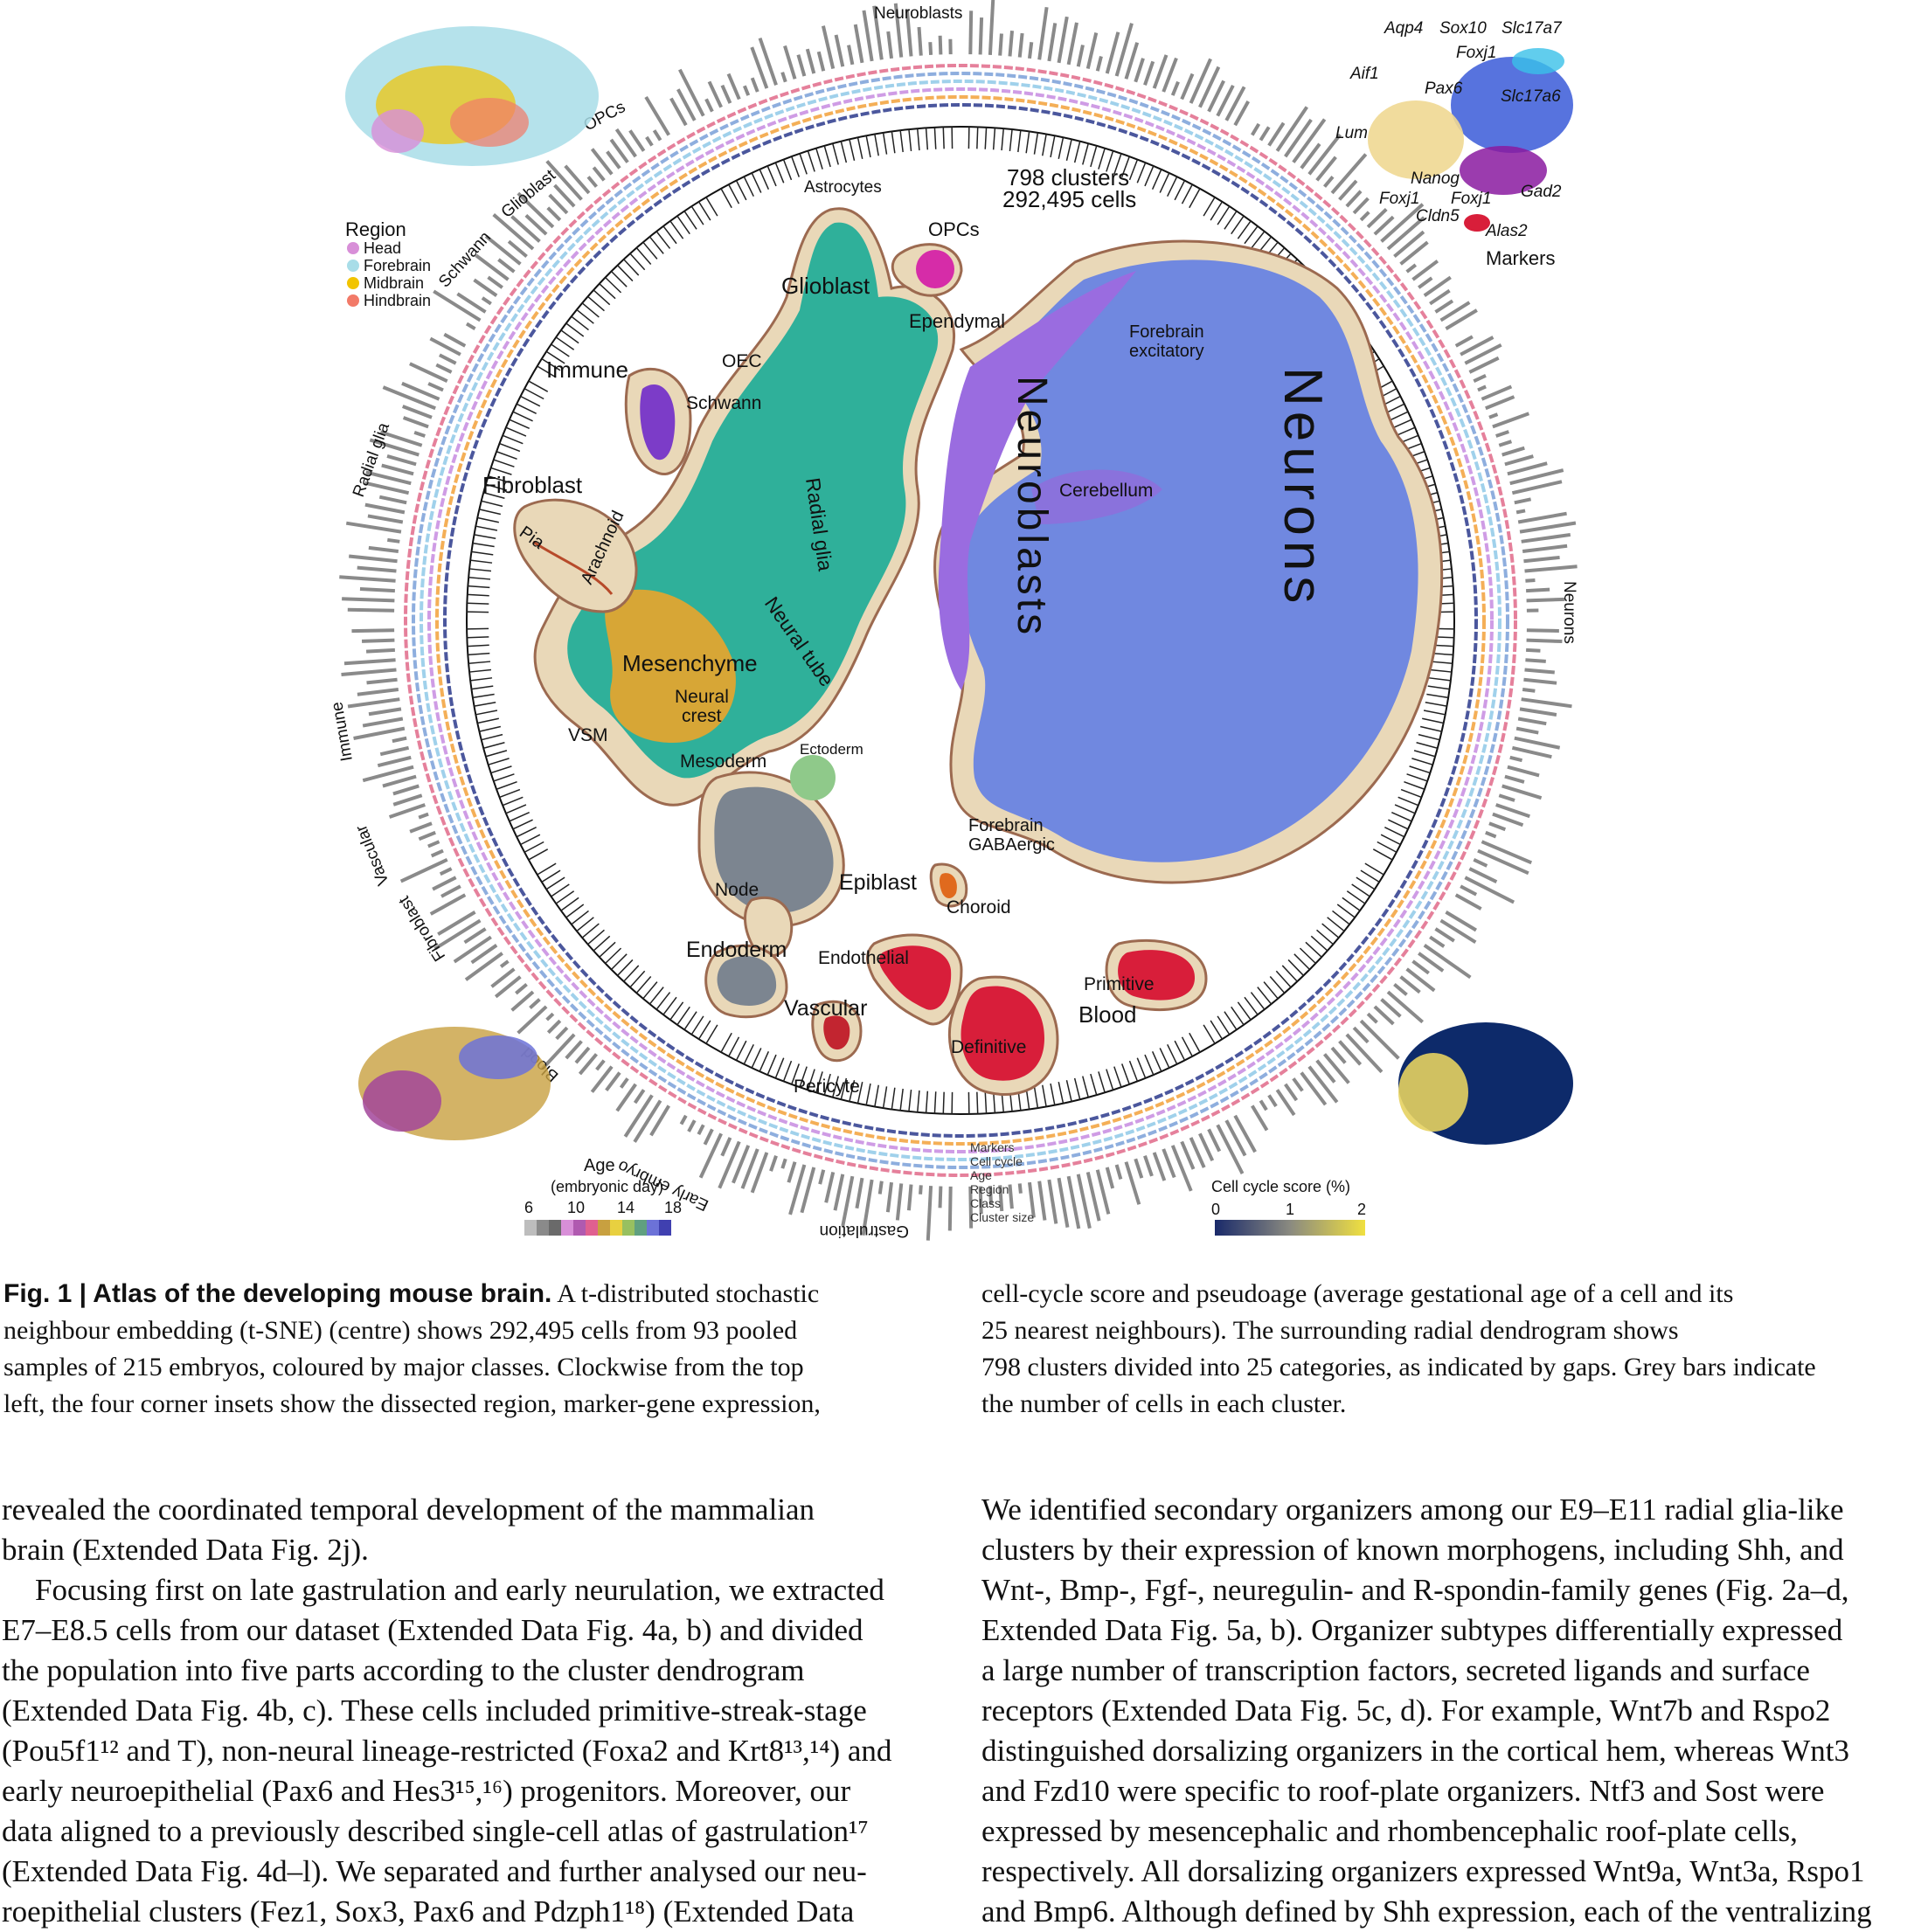 This screenshot has width=1921, height=1932. What do you see at coordinates (827, 1087) in the screenshot?
I see `label-pericyte: Pericyte` at bounding box center [827, 1087].